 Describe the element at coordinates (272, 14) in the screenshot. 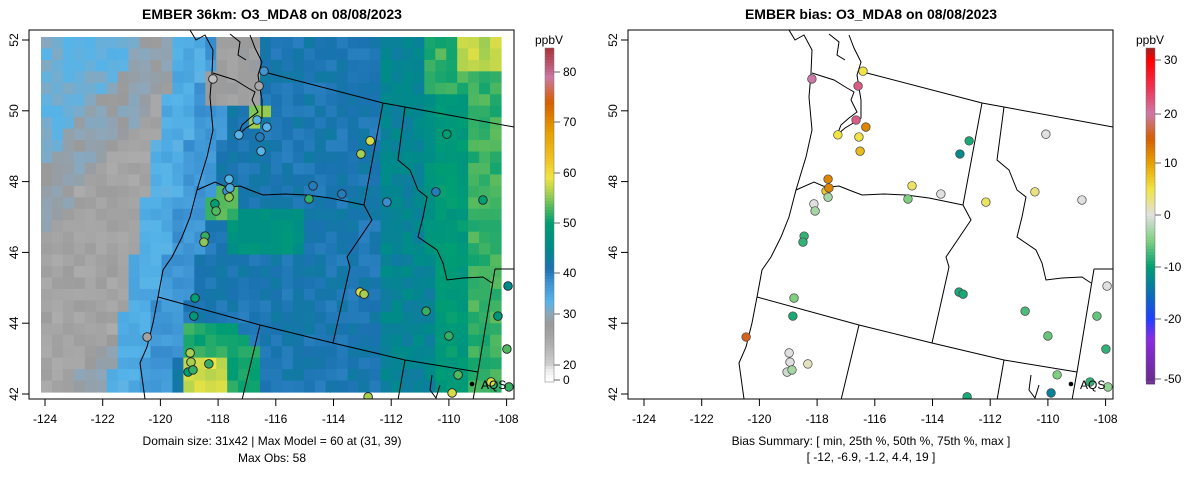

I see `model-panel-title: EMBER 36km: O3_MDA8 on 08/08/2023` at that location.